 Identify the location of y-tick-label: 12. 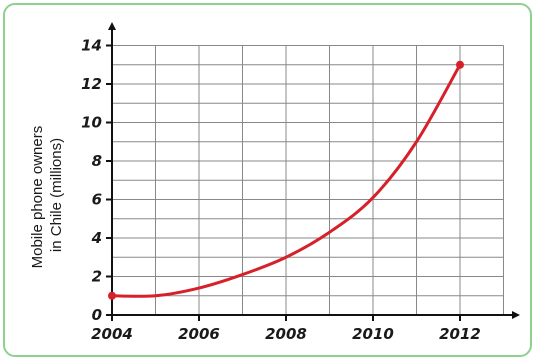
(91, 84).